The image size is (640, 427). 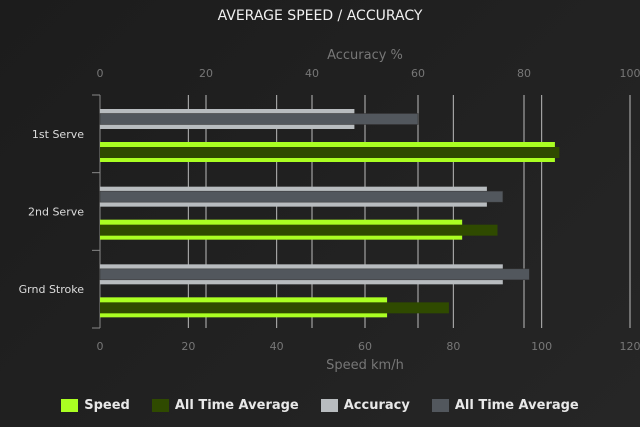 I want to click on legend-speed: Speed, so click(x=95, y=405).